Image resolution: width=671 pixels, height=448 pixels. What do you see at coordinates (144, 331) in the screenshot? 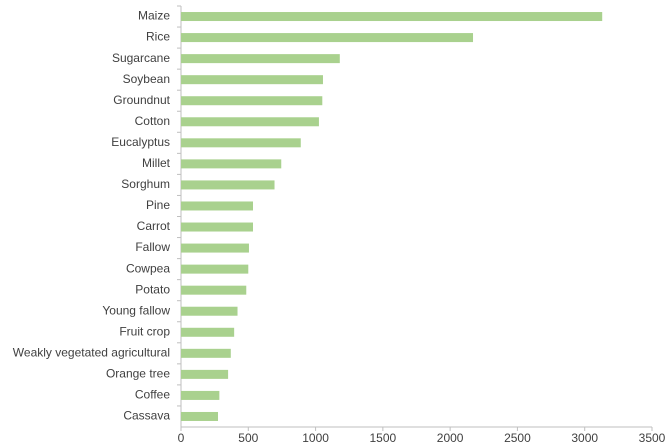
I see `y-tick-label: Fruit crop` at bounding box center [144, 331].